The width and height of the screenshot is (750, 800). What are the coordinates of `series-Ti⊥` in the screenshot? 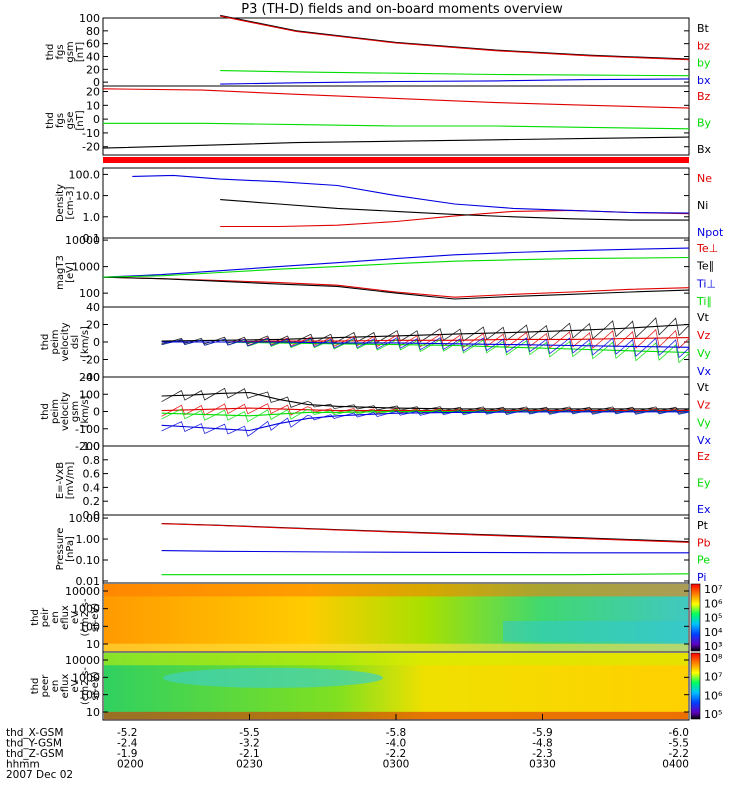 It's located at (396, 262).